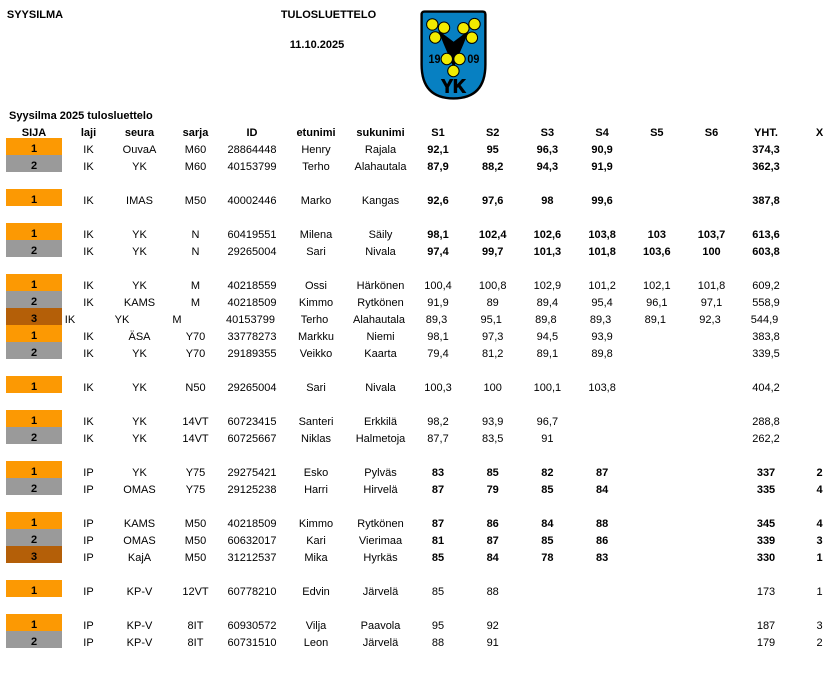 The width and height of the screenshot is (840, 682). I want to click on svg-text: 19, so click(434, 59).